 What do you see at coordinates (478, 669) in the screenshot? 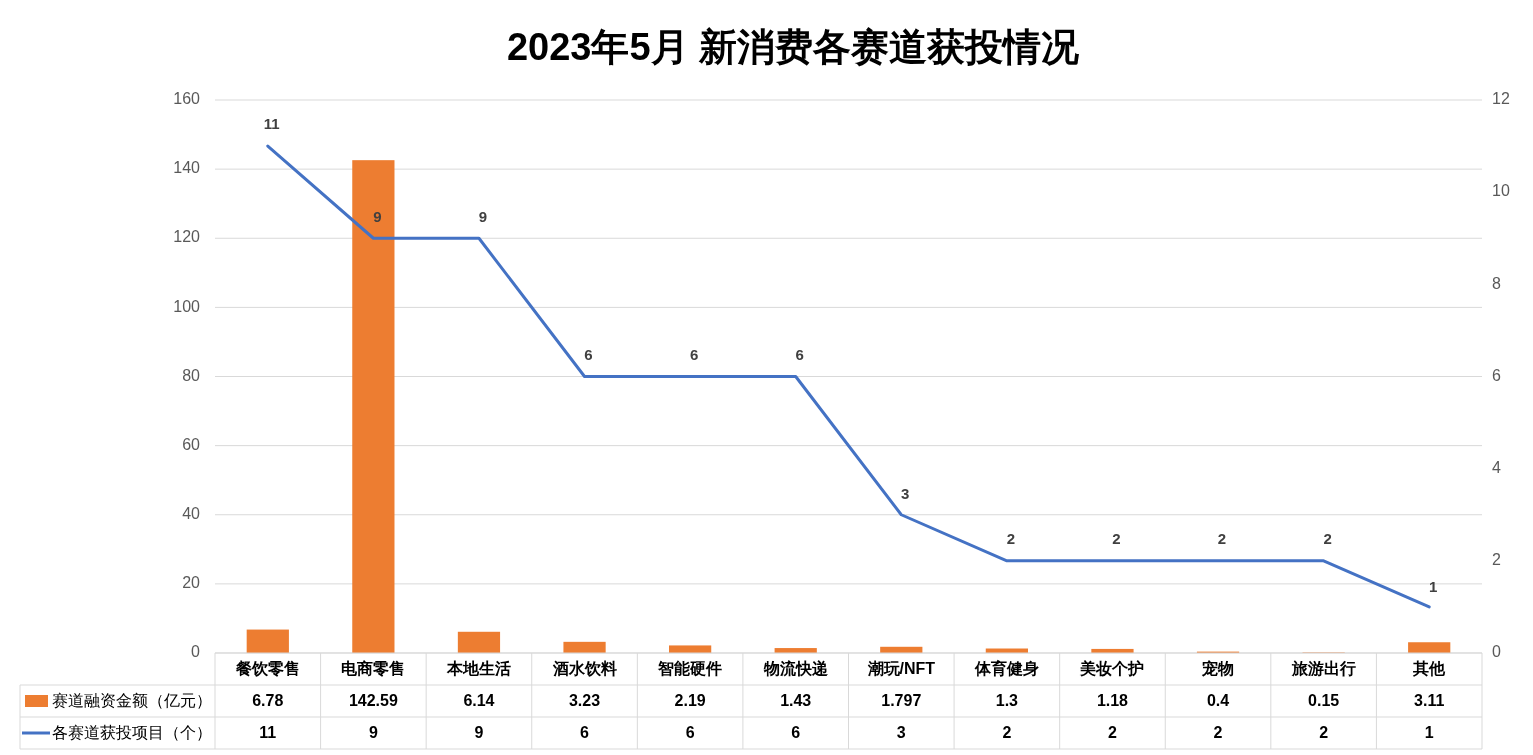
I see `x-tick-label: 本地生活` at bounding box center [478, 669].